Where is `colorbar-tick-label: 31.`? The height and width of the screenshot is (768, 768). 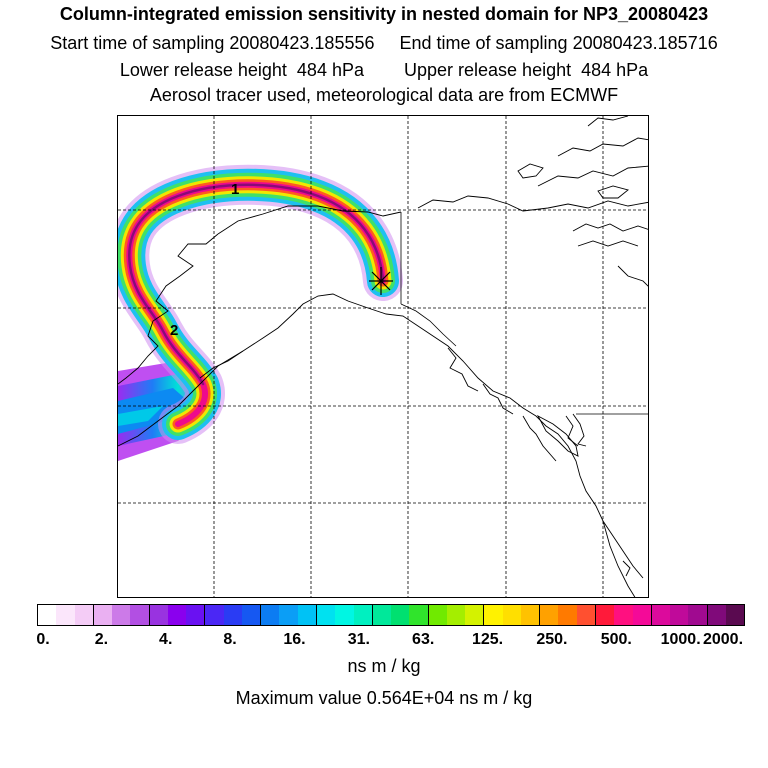
colorbar-tick-label: 31. is located at coordinates (358, 639).